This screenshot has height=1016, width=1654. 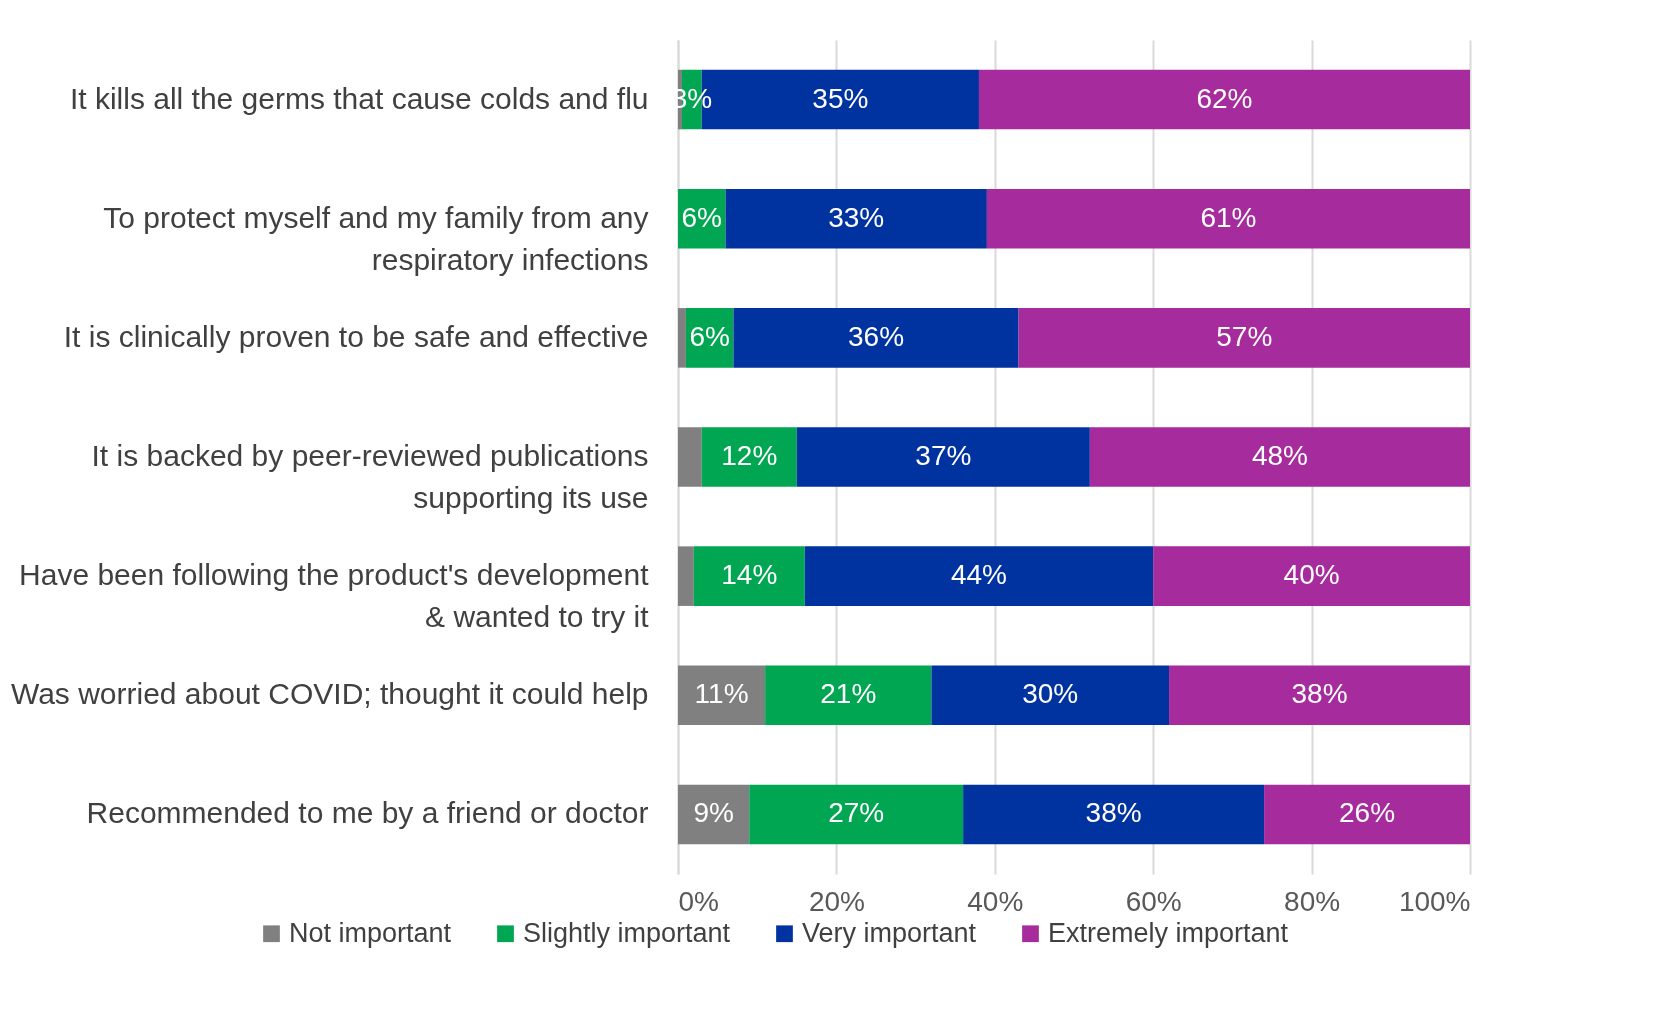 I want to click on data-label: 33%, so click(x=856, y=217).